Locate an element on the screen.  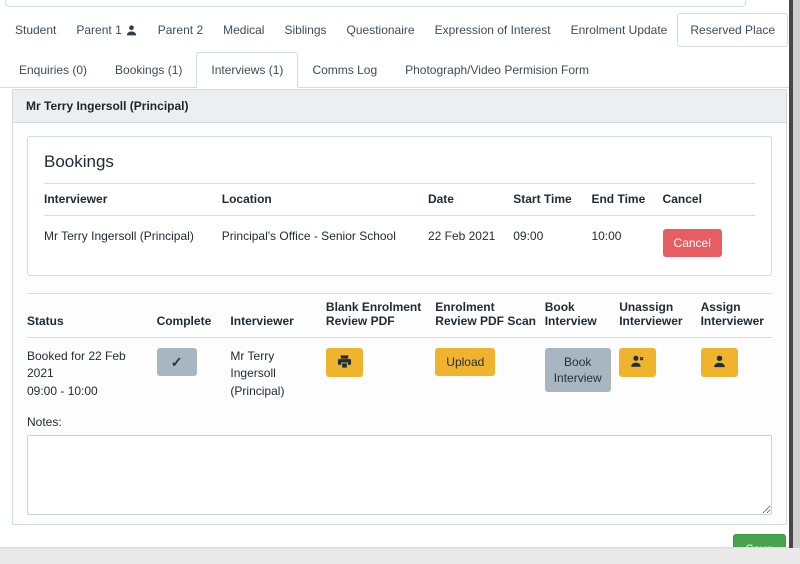
book-interview-button: Book Interview is located at coordinates (577, 370).